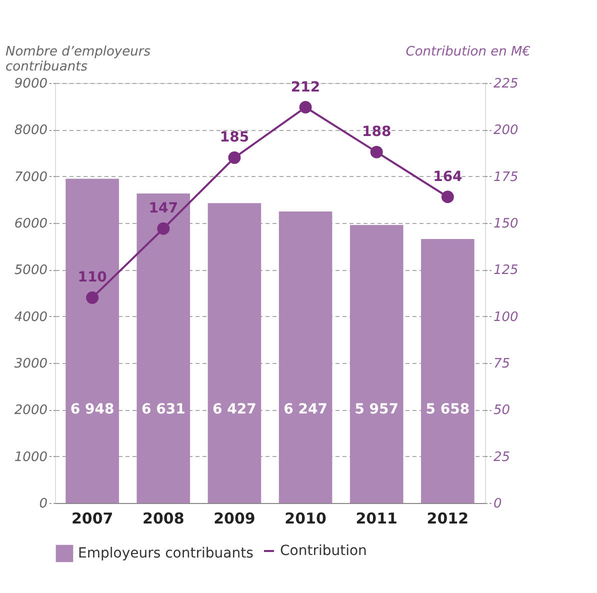 This screenshot has height=593, width=597. Describe the element at coordinates (506, 84) in the screenshot. I see `y2-tick-label: 225` at that location.